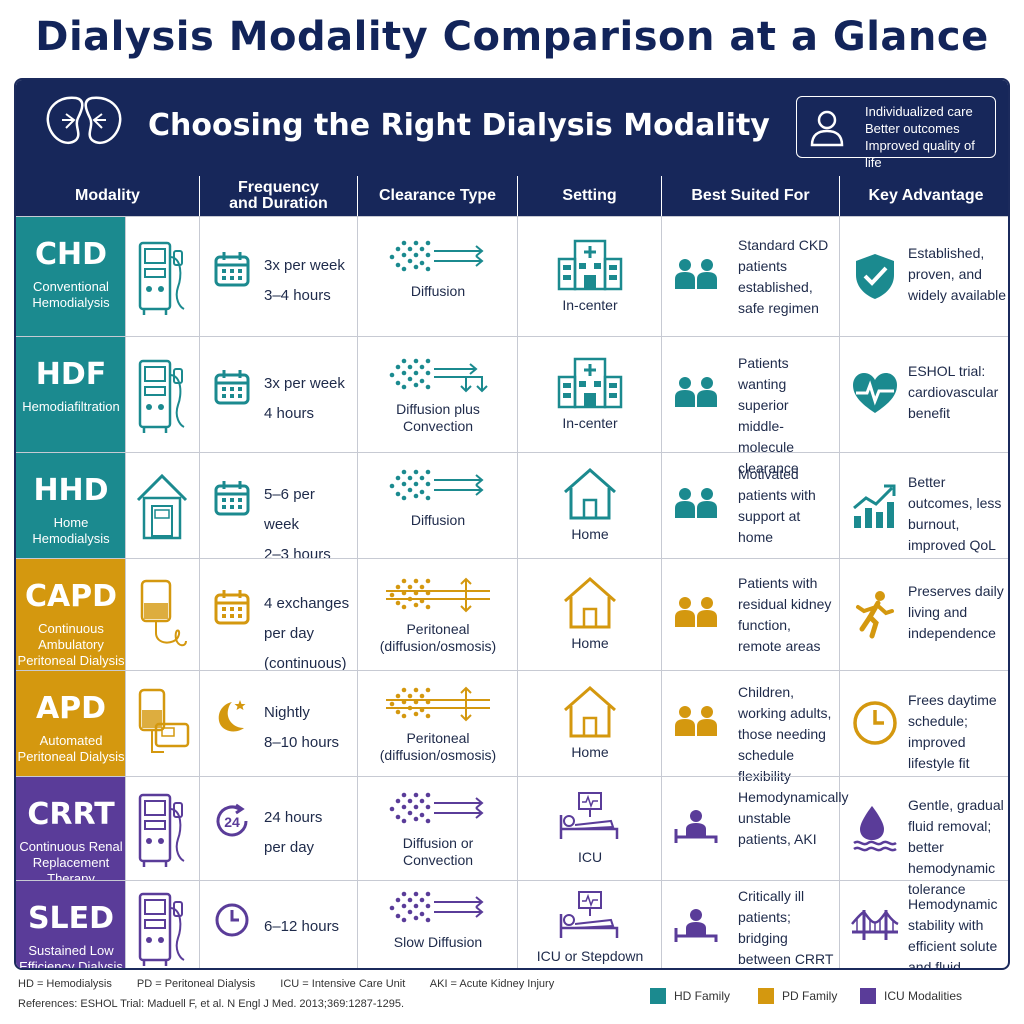  Describe the element at coordinates (590, 828) in the screenshot. I see `setting-cell: ICU` at that location.